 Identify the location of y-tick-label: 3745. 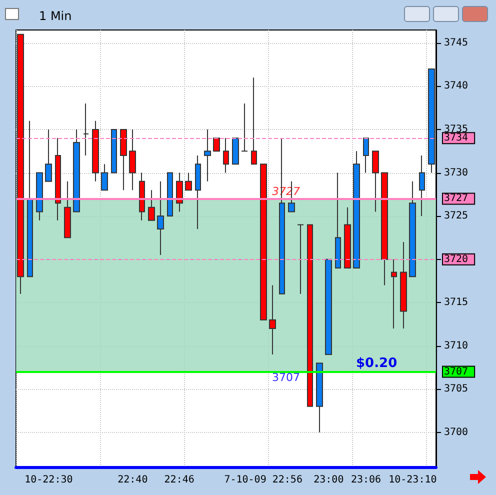
(456, 42).